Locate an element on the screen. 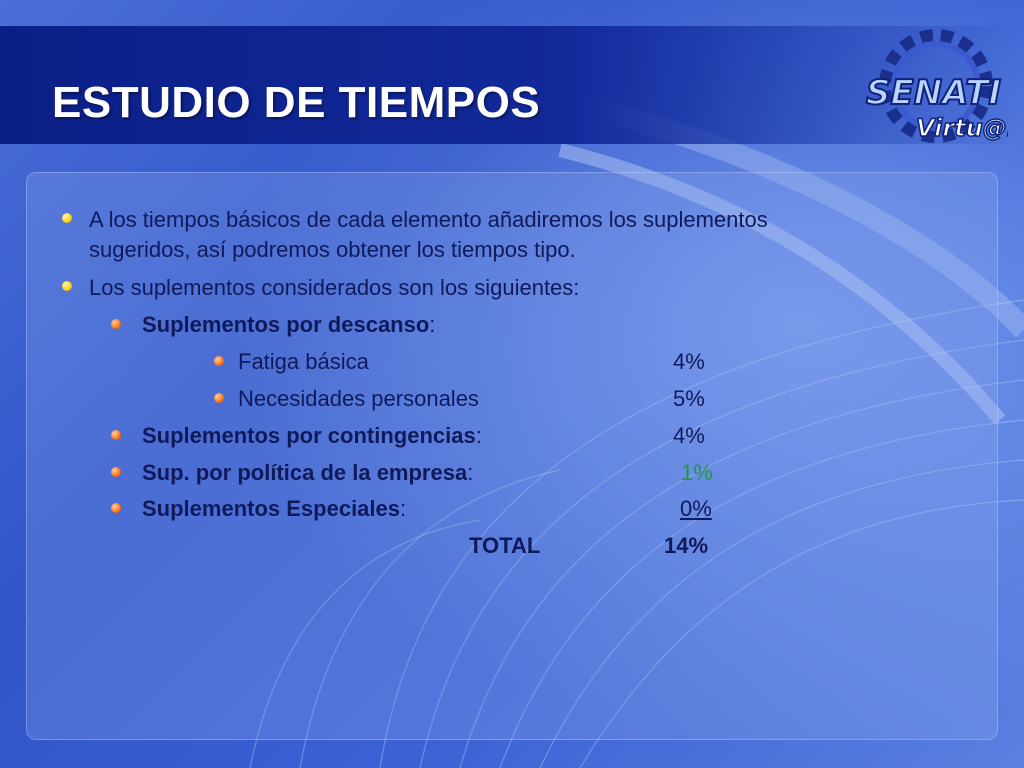 Image resolution: width=1024 pixels, height=768 pixels. politica-value: 1% is located at coordinates (697, 472).